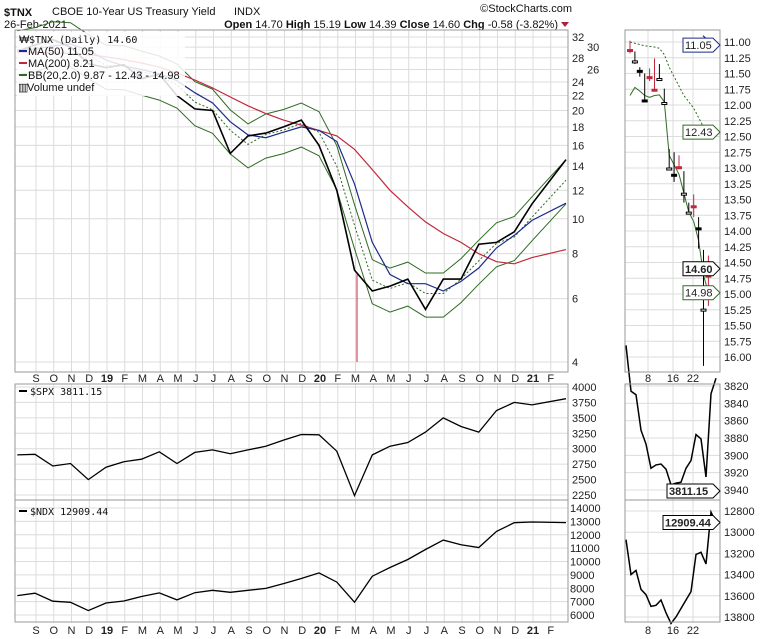  Describe the element at coordinates (738, 248) in the screenshot. I see `y-tick-label: 14.25` at that location.